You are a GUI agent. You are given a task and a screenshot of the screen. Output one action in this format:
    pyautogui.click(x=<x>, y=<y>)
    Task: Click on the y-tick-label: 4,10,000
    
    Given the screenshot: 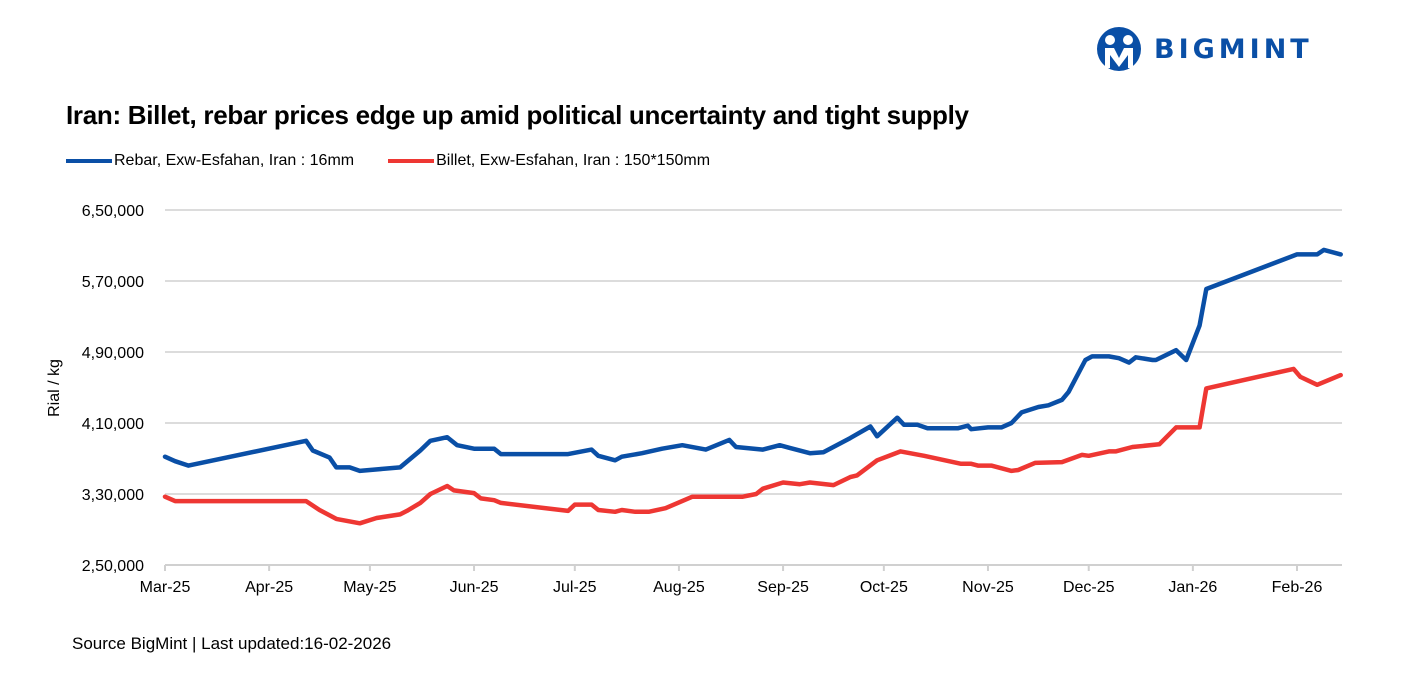 What is the action you would take?
    pyautogui.click(x=113, y=424)
    